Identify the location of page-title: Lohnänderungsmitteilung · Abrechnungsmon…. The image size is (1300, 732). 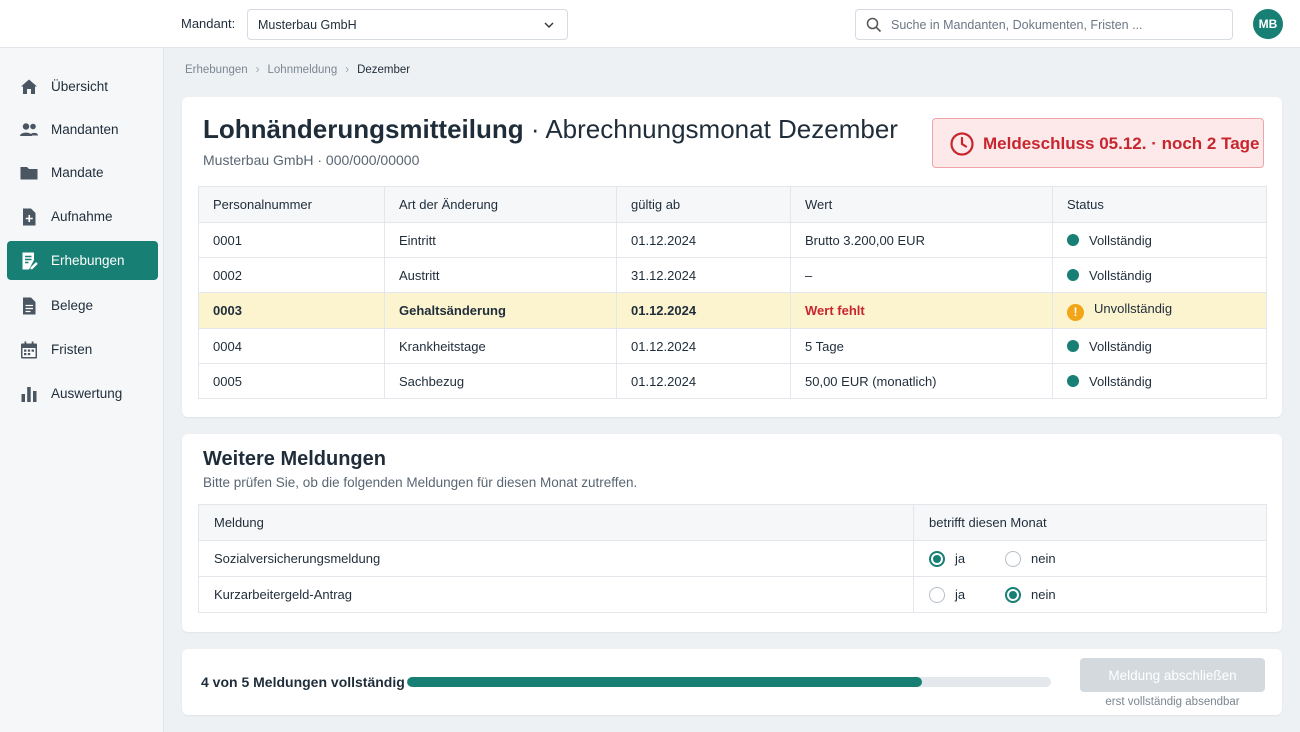
(550, 129).